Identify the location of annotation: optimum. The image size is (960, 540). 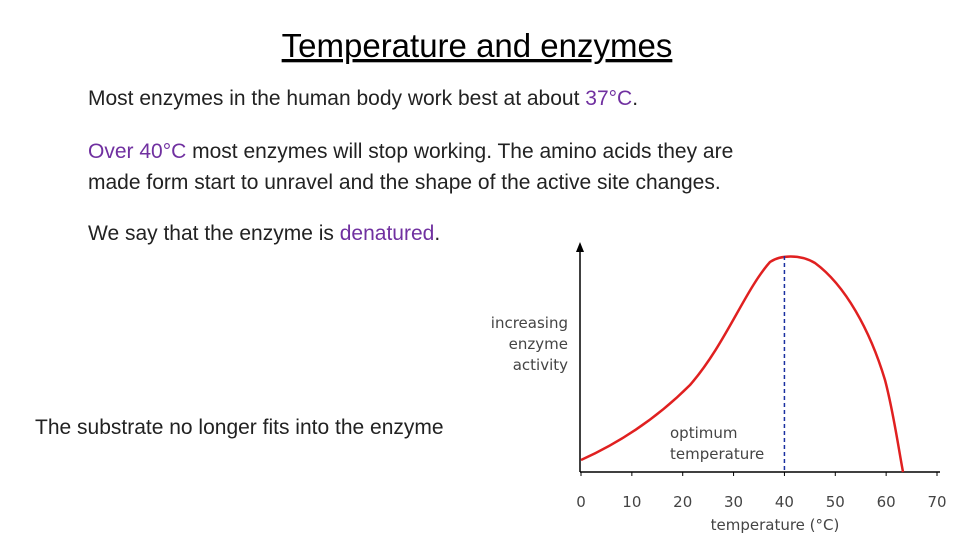
(703, 433).